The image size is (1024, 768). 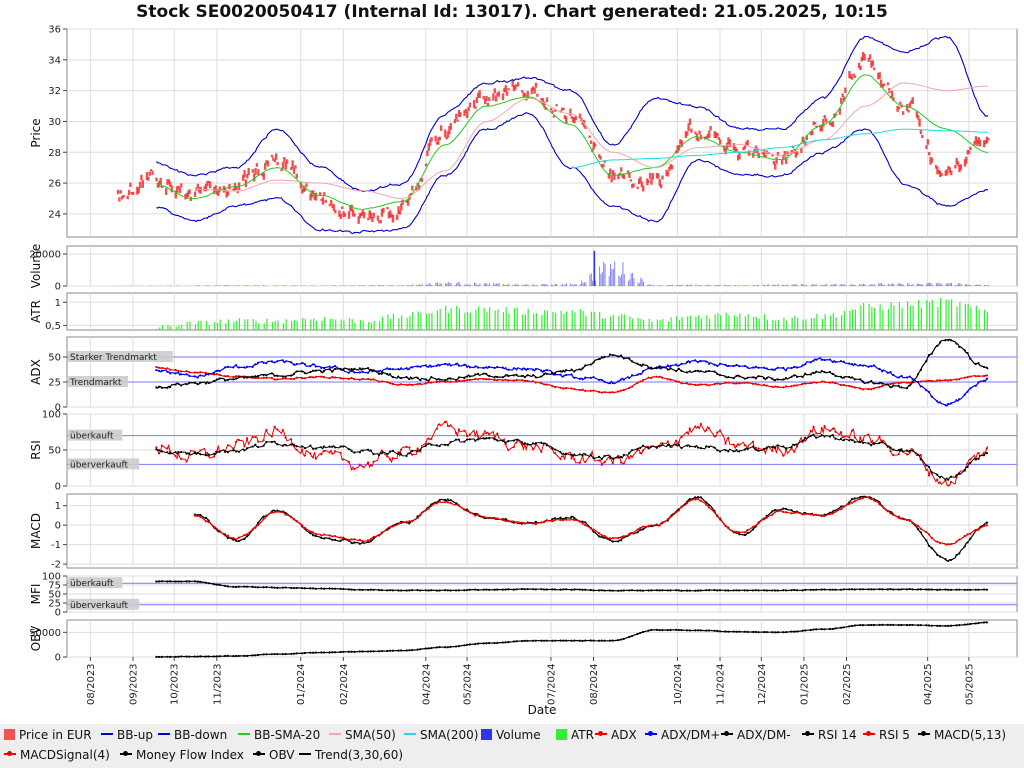 I want to click on ytick-label-macd: 1, so click(x=58, y=506).